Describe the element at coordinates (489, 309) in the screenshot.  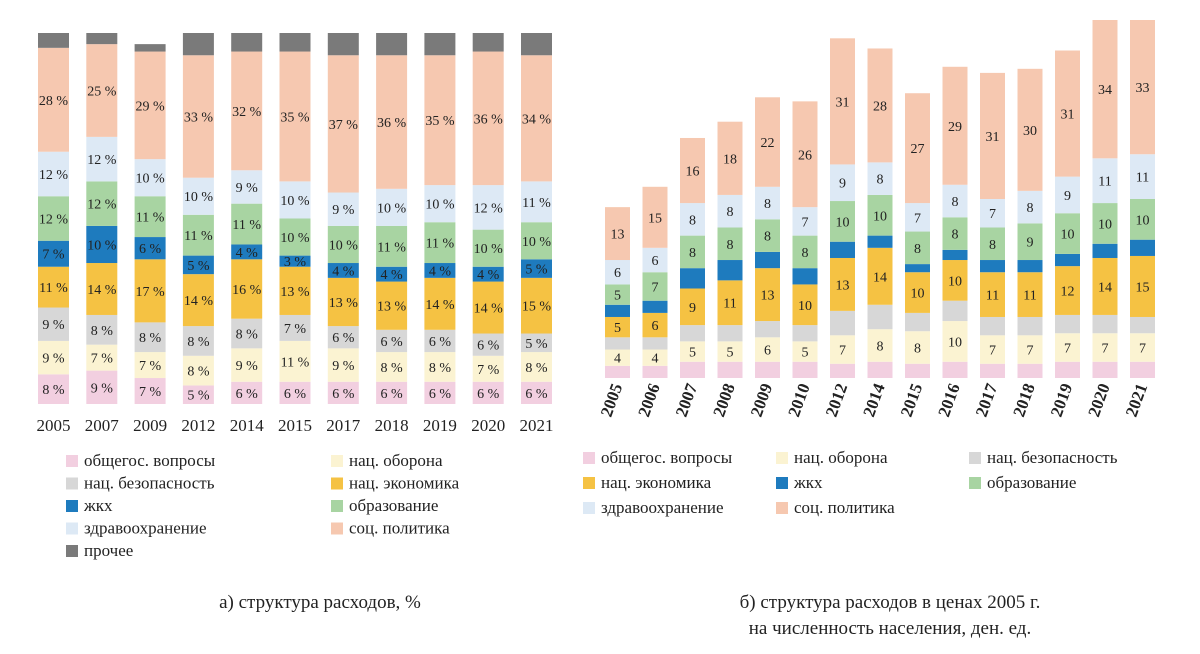
I see `chart-a-data-label: 14 %` at that location.